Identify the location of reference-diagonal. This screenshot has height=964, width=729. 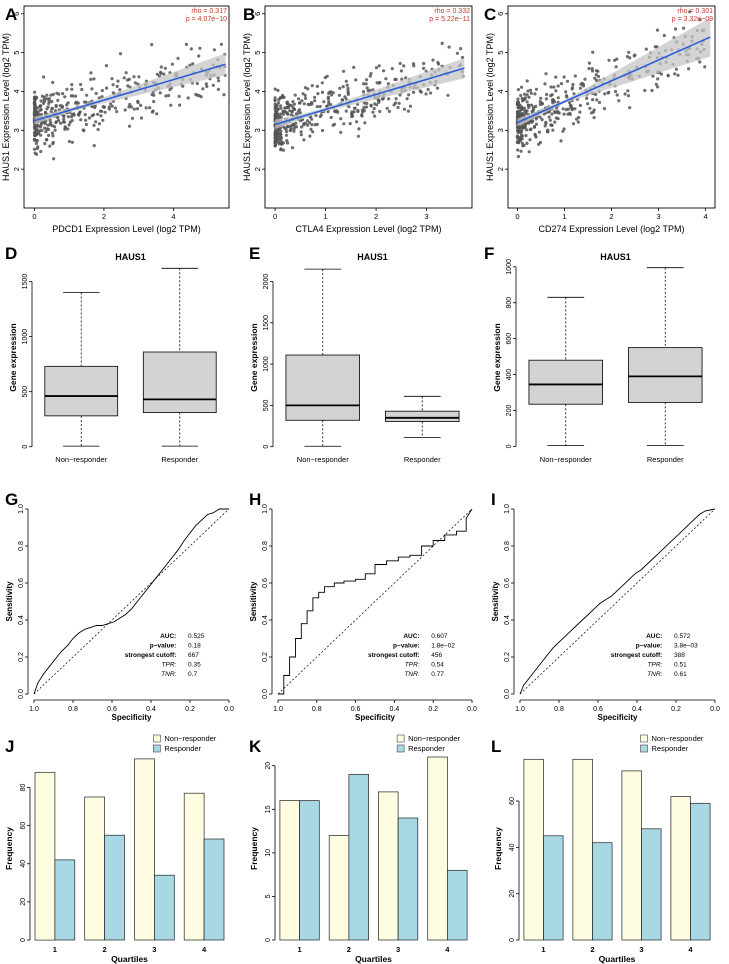
(617, 601).